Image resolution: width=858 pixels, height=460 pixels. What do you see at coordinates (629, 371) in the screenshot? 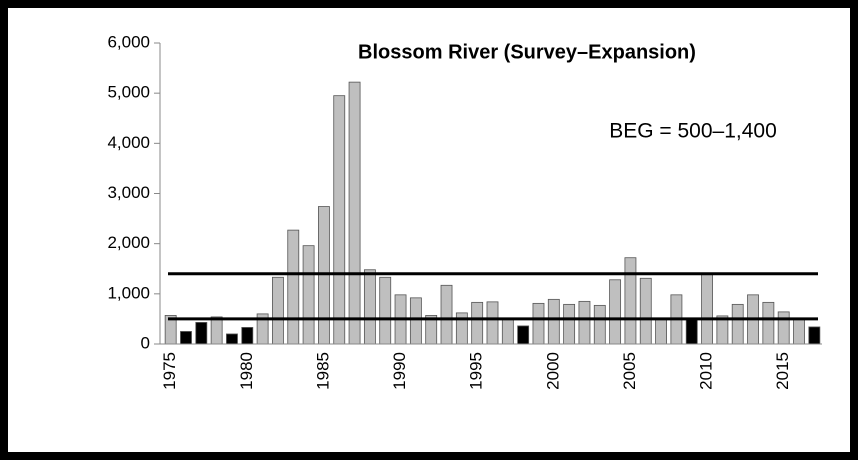
I see `x-tick-label: 2005` at bounding box center [629, 371].